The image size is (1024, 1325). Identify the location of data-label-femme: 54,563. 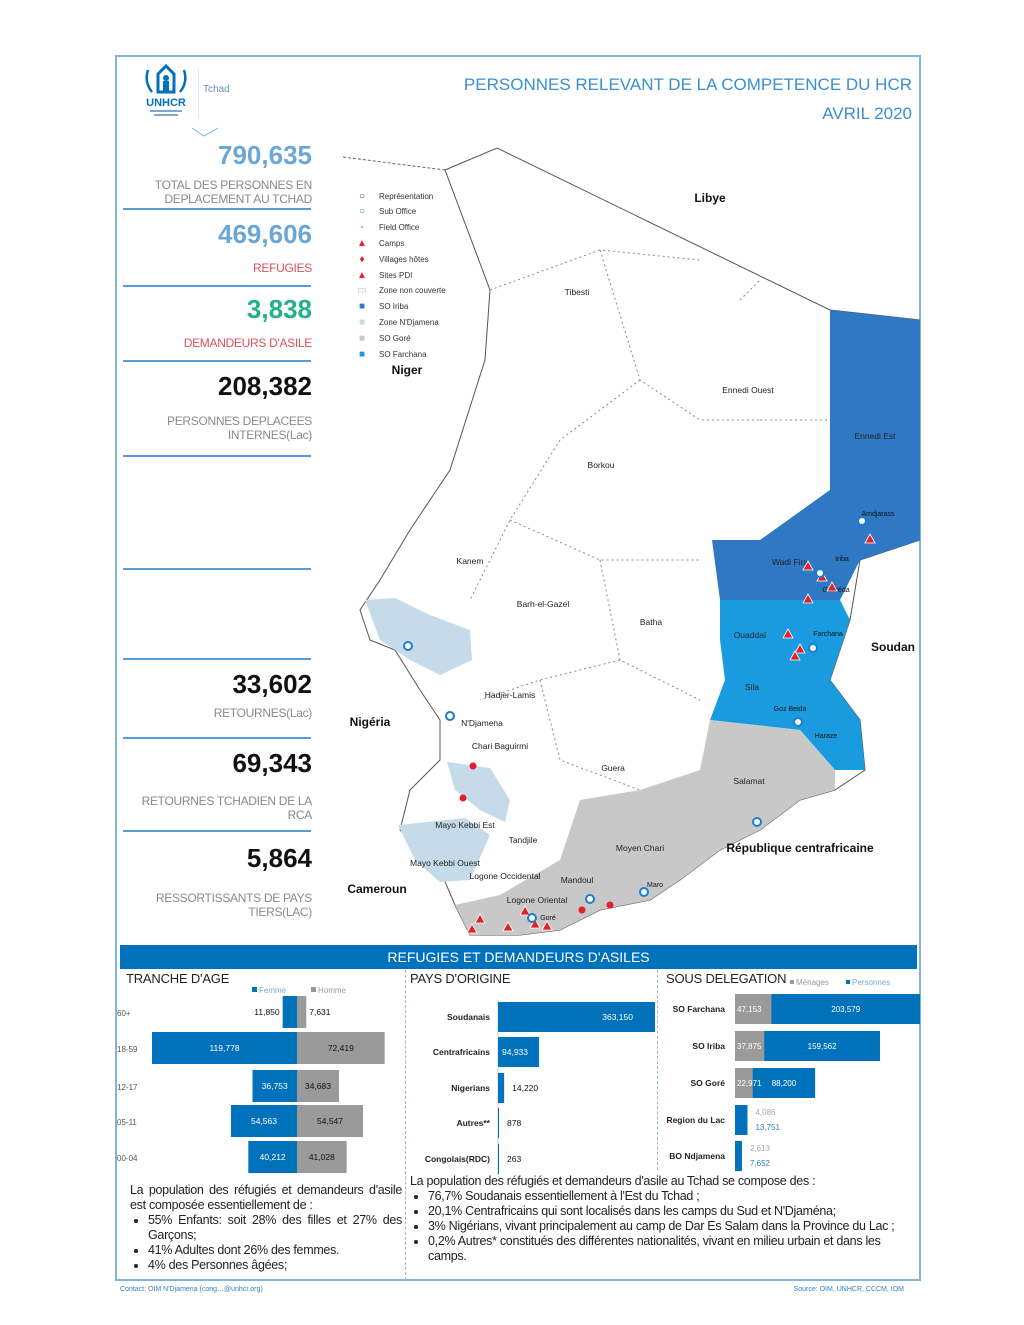
(264, 1121).